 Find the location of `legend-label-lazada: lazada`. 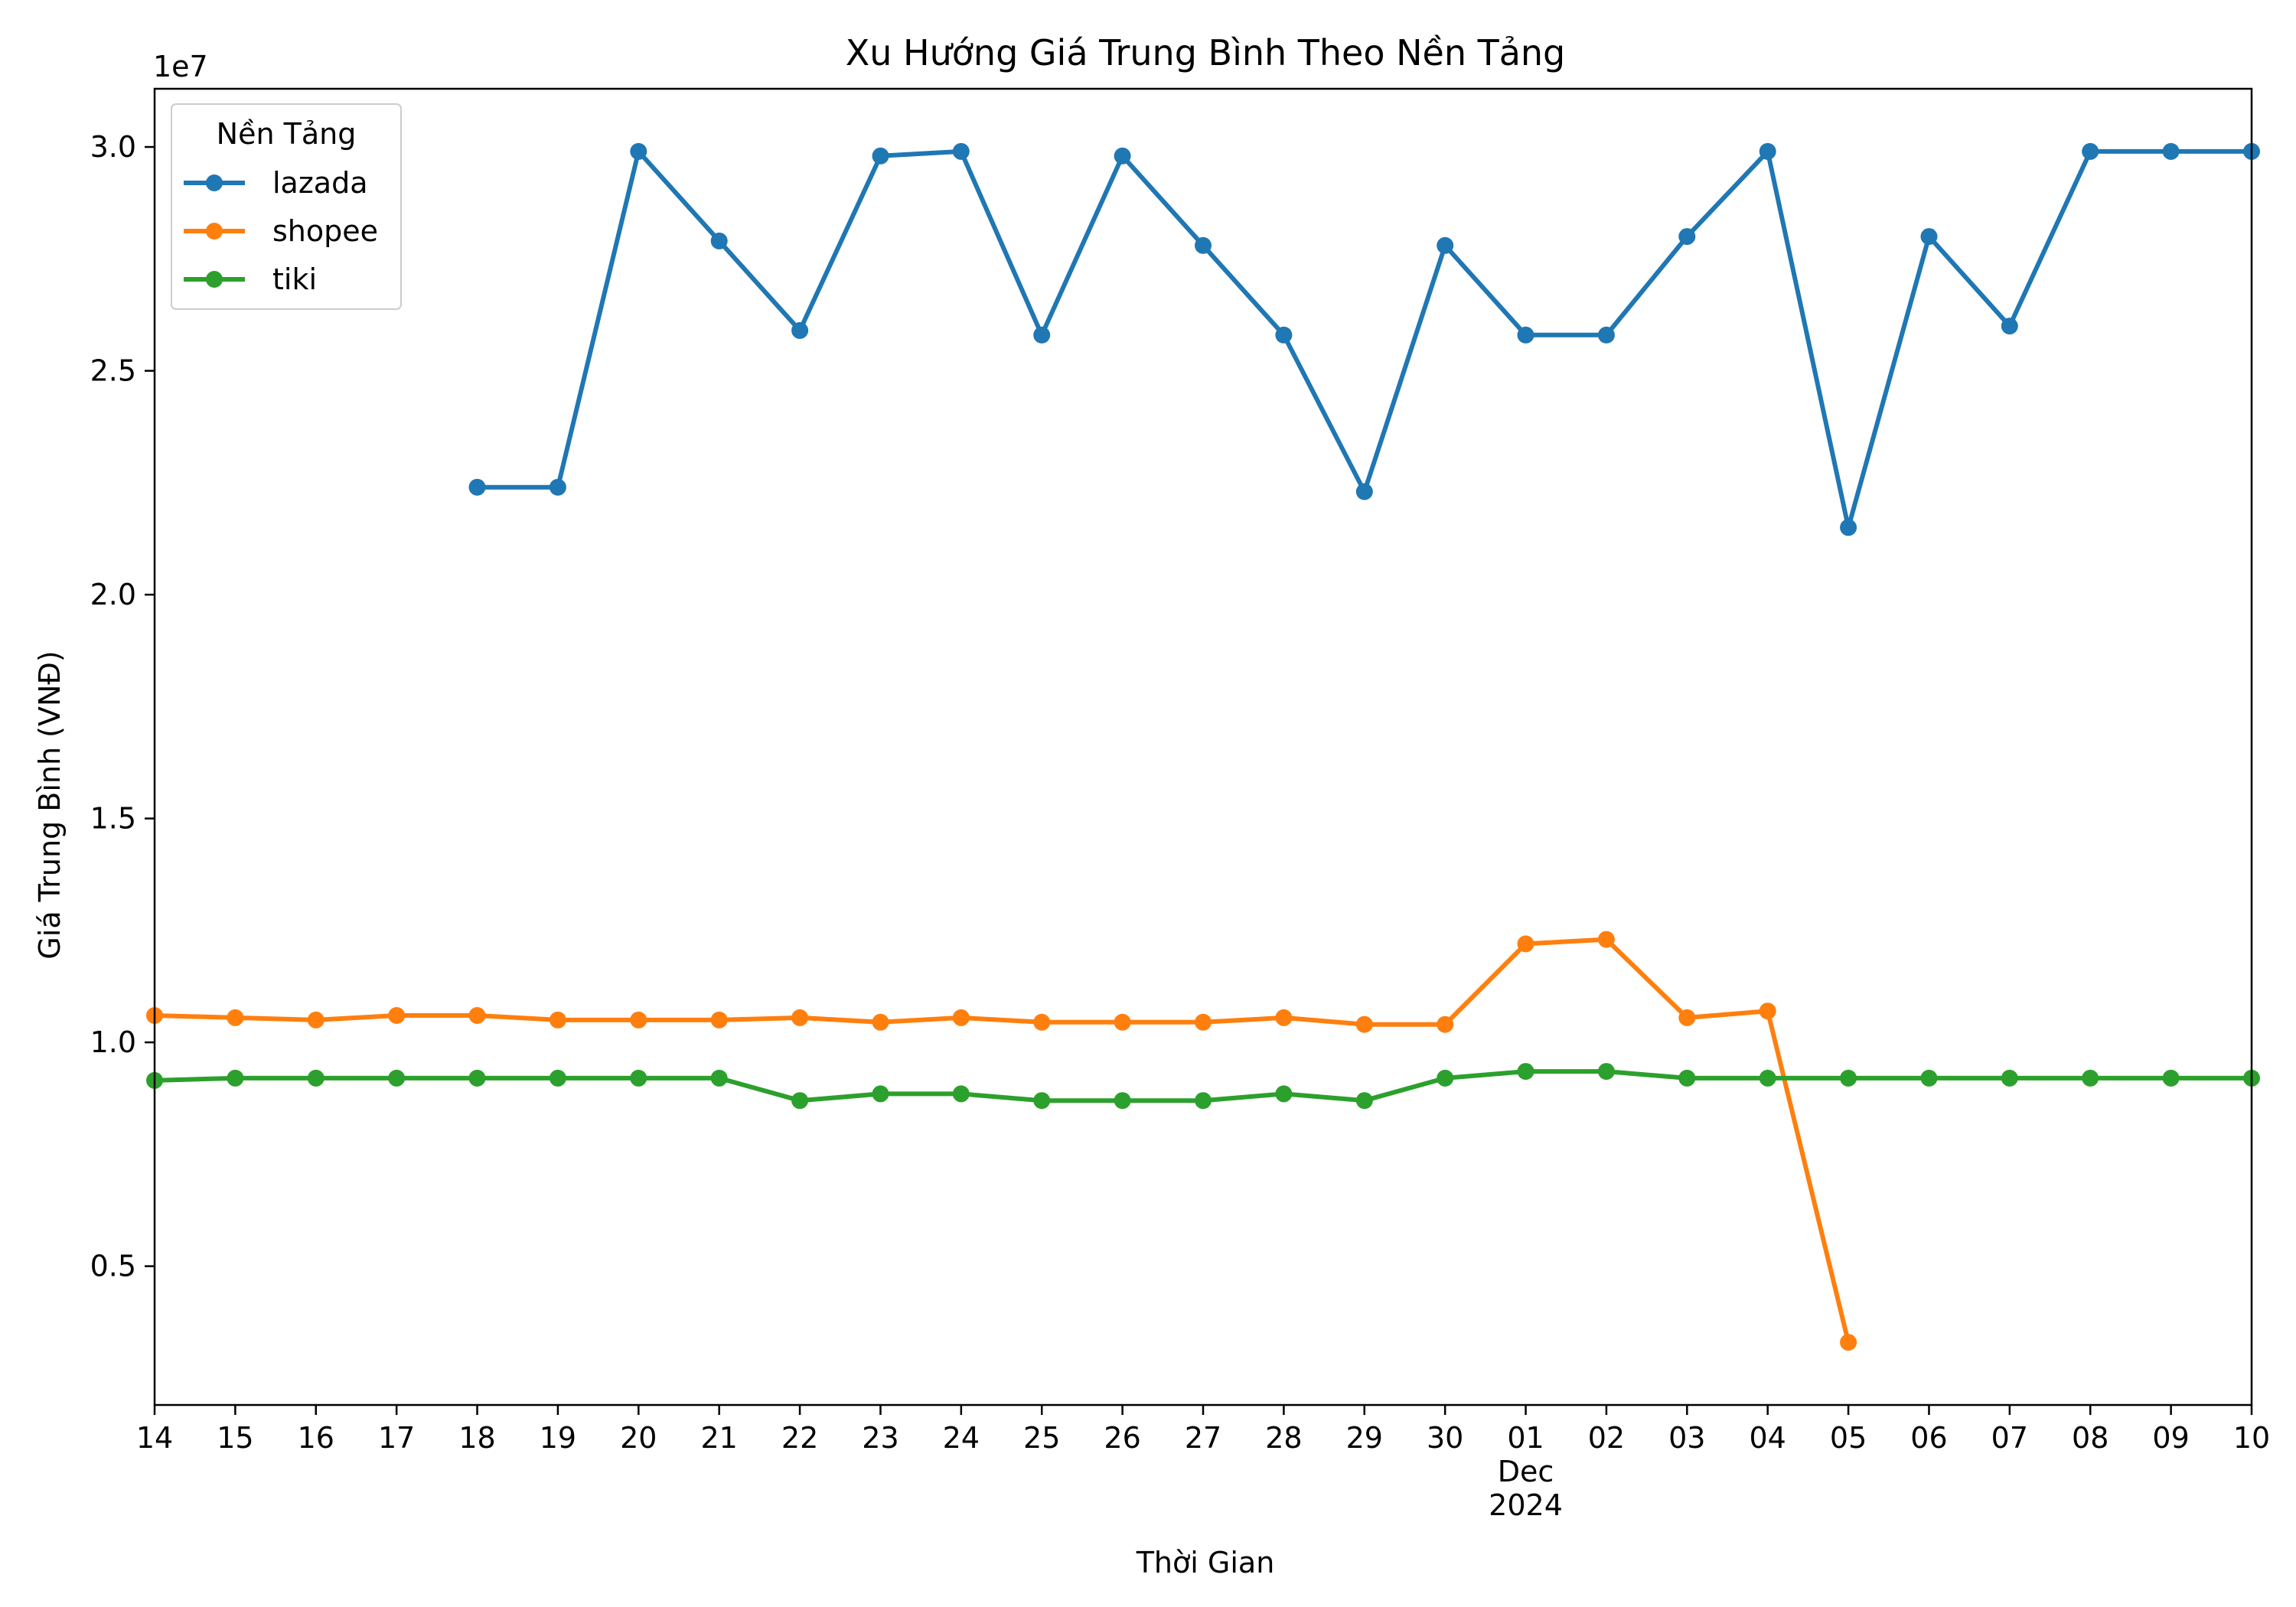

legend-label-lazada: lazada is located at coordinates (319, 183).